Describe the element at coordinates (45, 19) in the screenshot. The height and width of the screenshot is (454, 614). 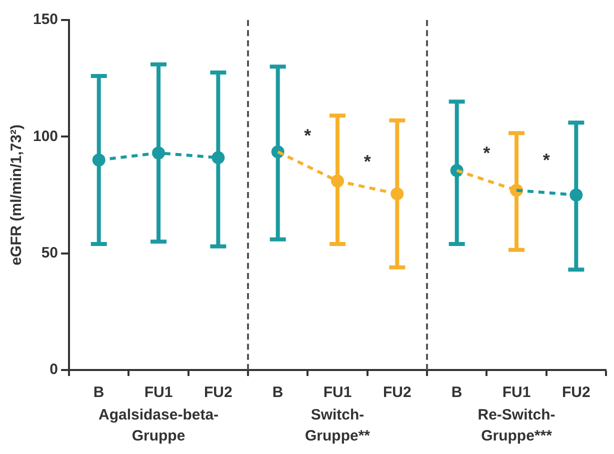
I see `y-tick-label: 150` at that location.